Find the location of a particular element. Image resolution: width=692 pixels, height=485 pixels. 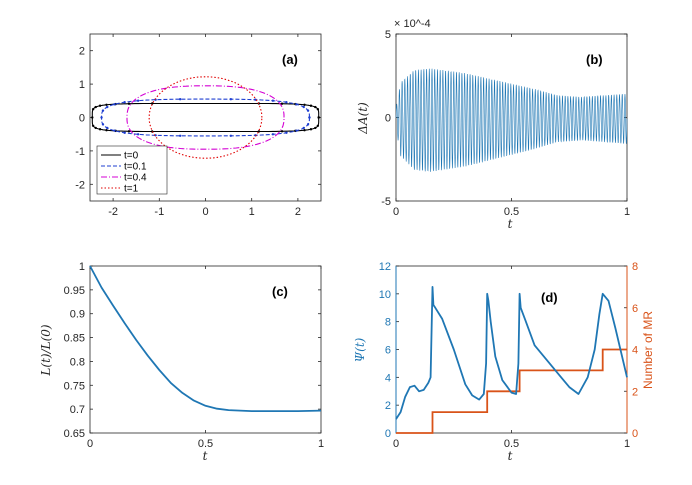

series-line-psi is located at coordinates (511, 353).